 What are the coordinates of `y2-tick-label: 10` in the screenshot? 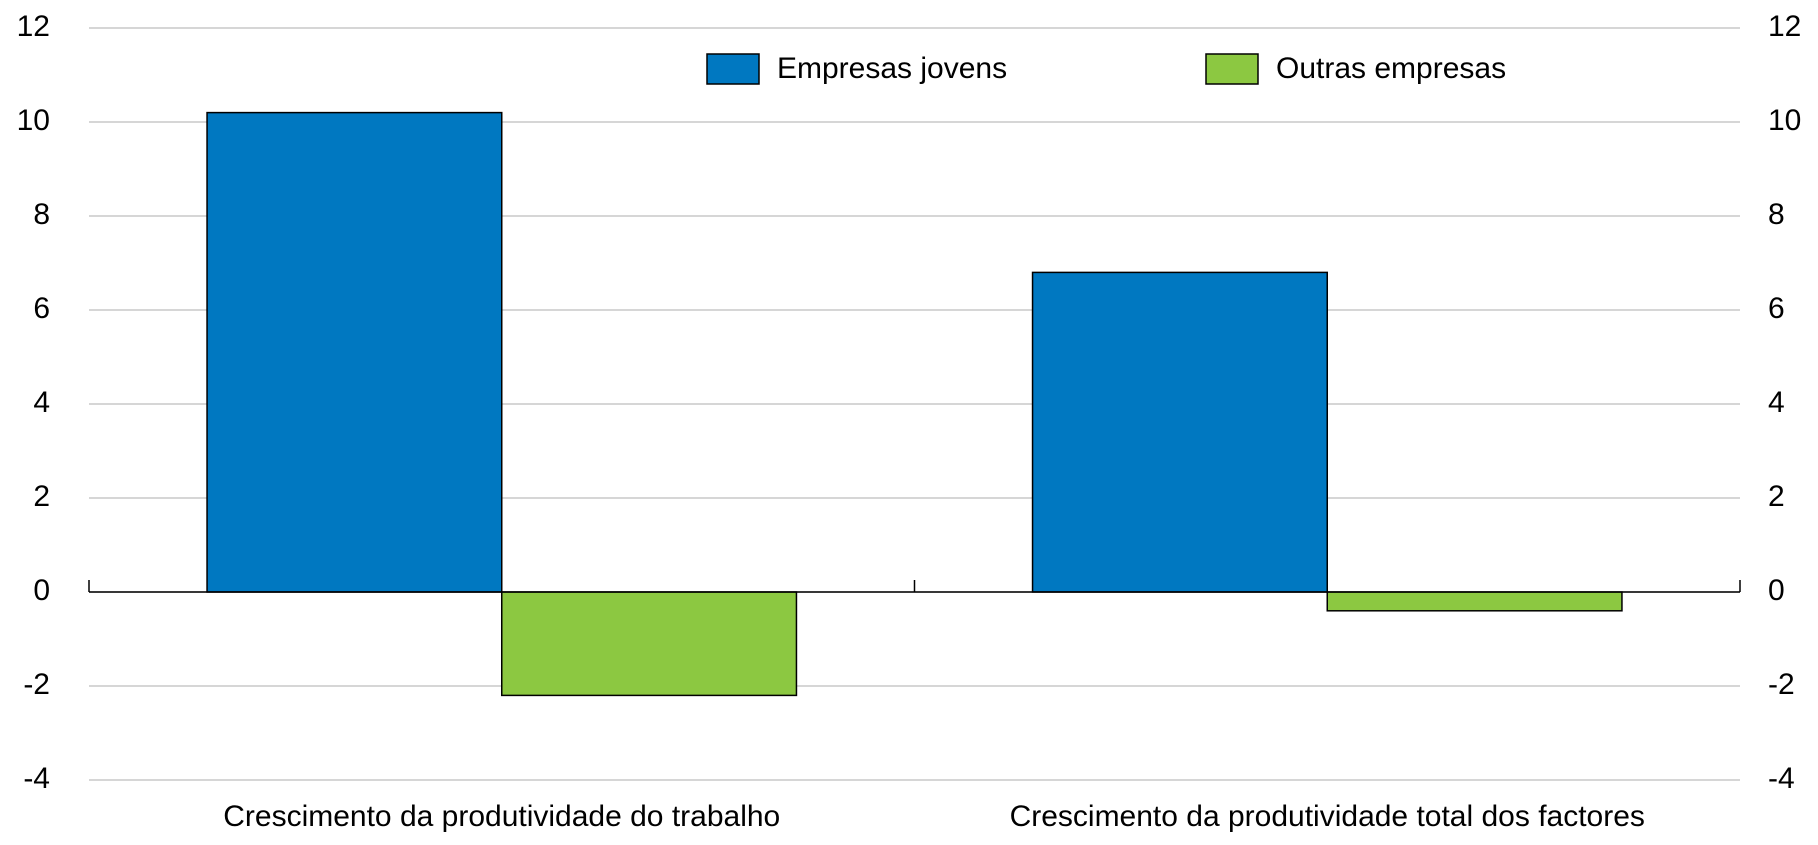 It's located at (1784, 120).